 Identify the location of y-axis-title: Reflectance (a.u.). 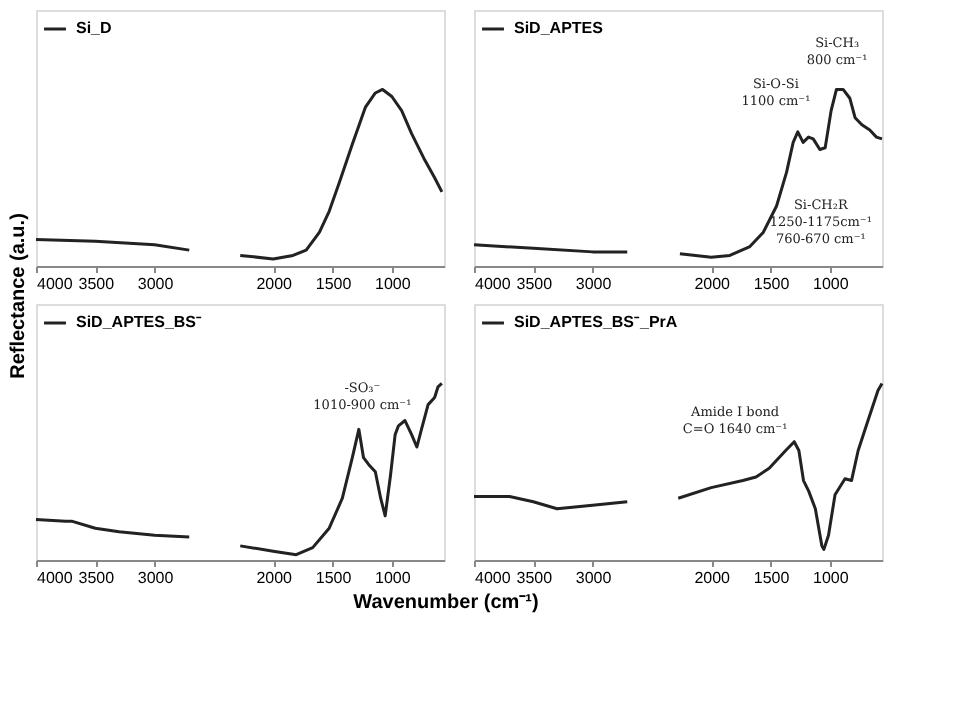
(19, 296).